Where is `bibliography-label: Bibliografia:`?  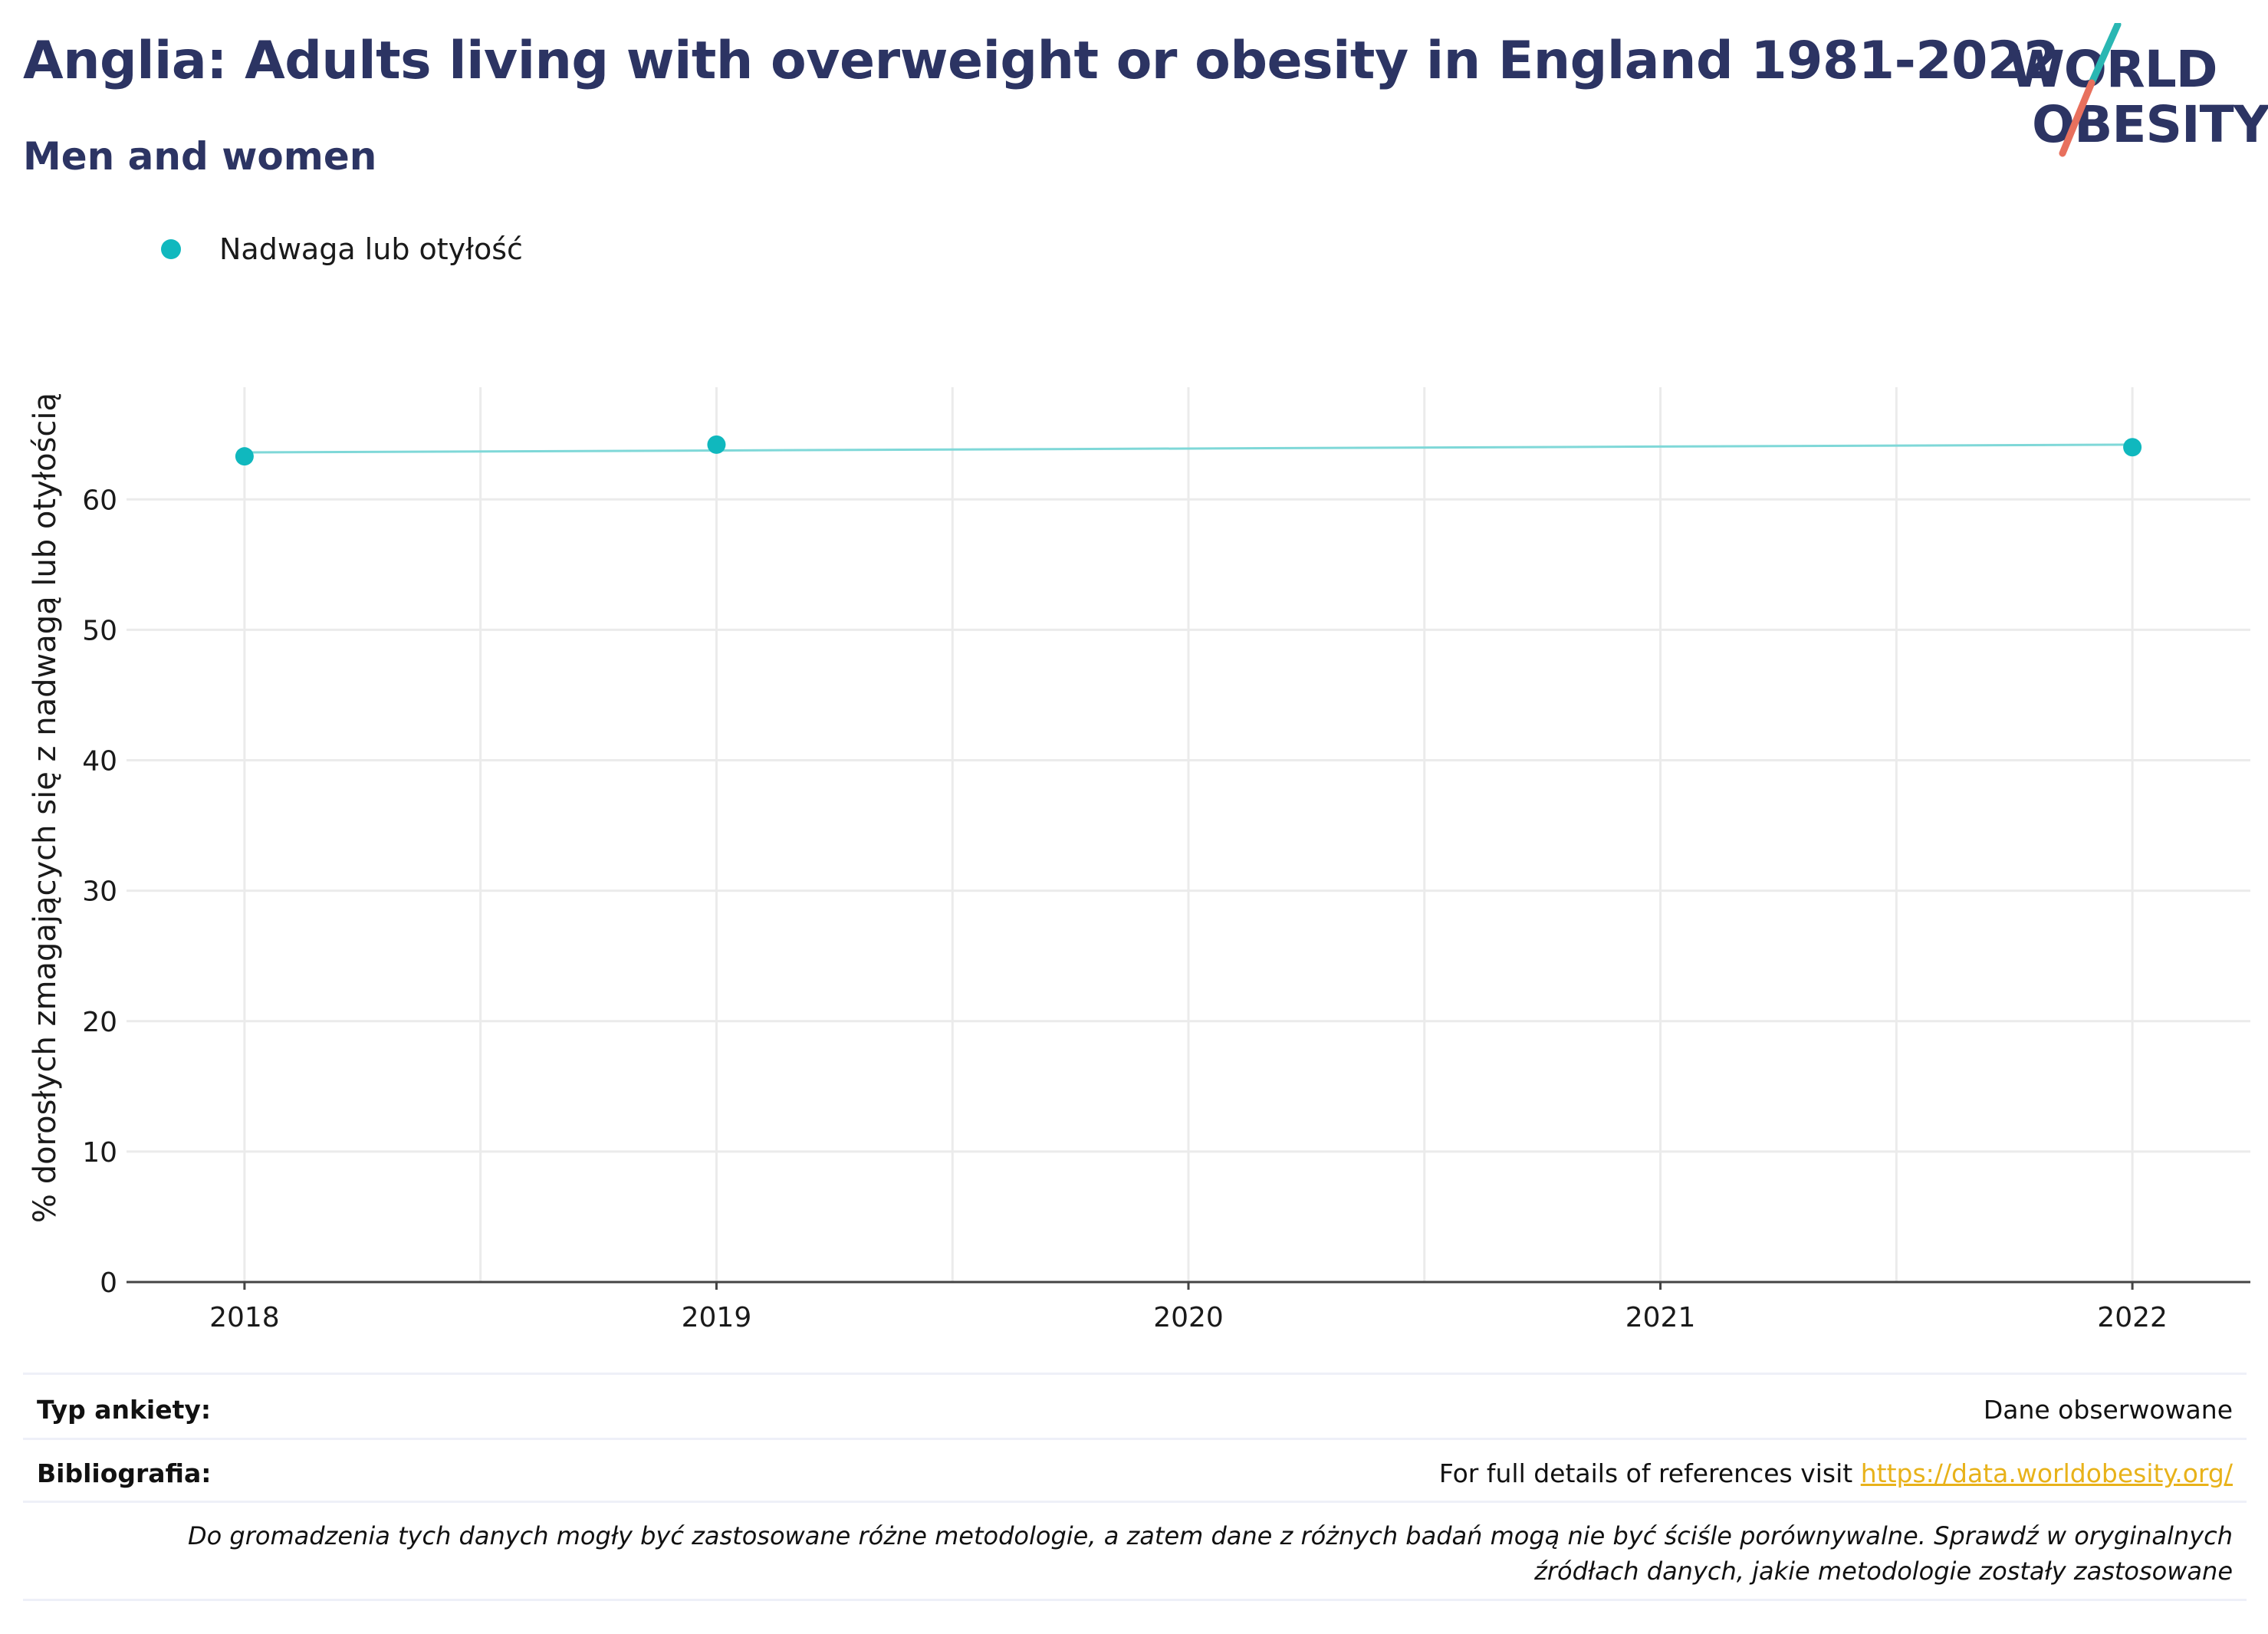 bibliography-label: Bibliografia: is located at coordinates (124, 1473).